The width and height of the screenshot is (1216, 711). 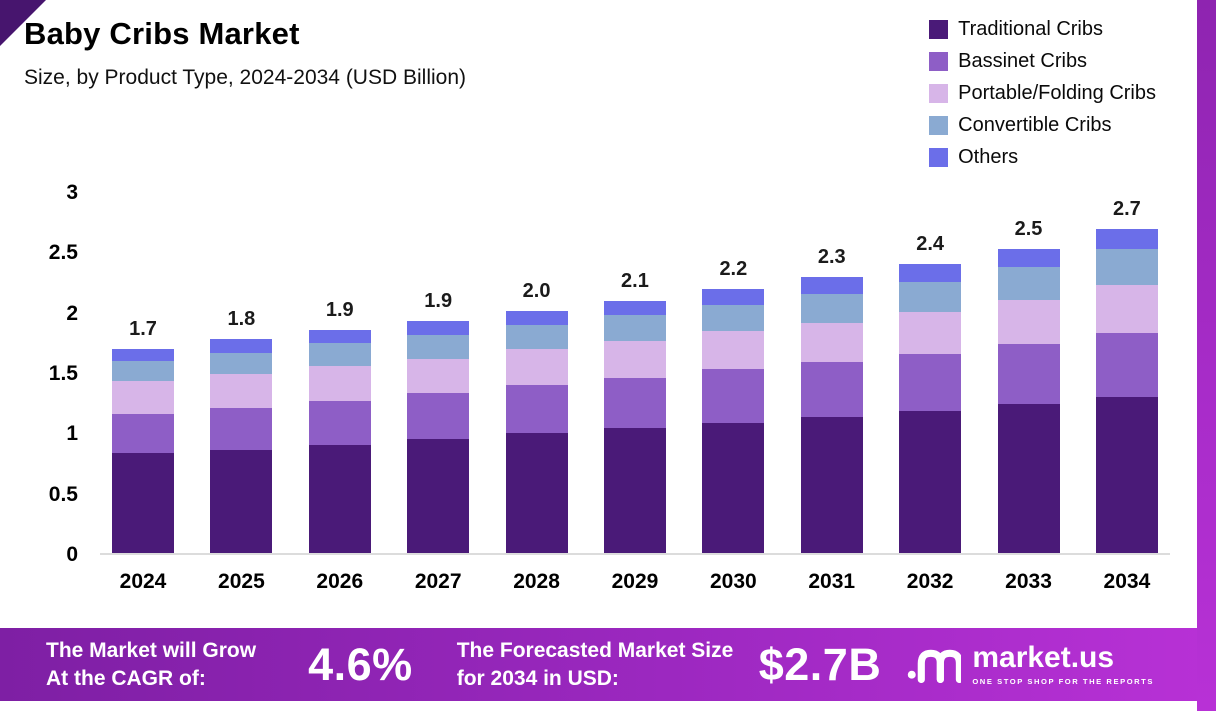 What do you see at coordinates (1030, 29) in the screenshot?
I see `legend-label: Traditional Cribs` at bounding box center [1030, 29].